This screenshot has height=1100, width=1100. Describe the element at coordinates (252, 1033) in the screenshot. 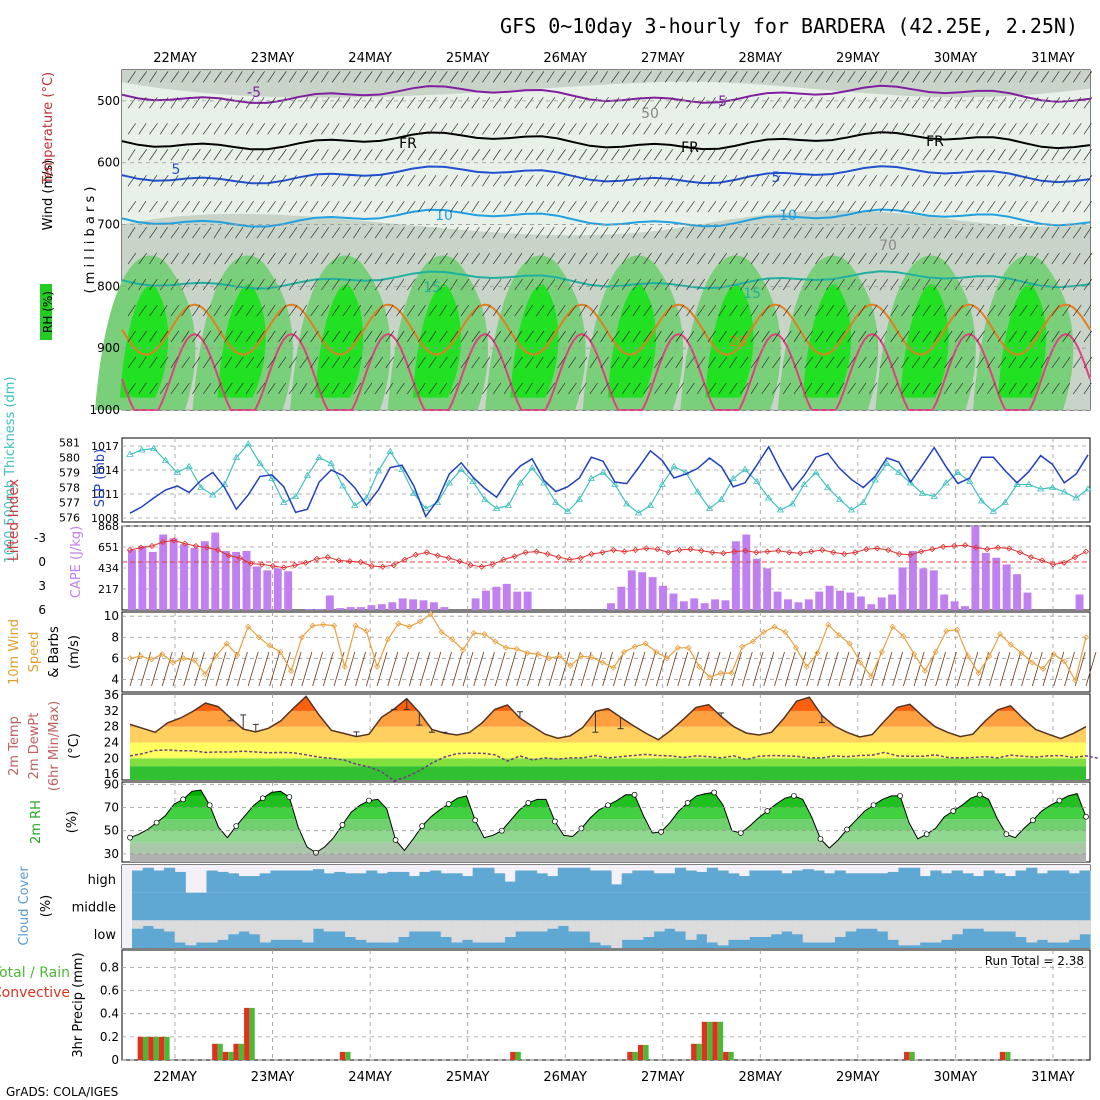

I see `precip-total-bar` at that location.